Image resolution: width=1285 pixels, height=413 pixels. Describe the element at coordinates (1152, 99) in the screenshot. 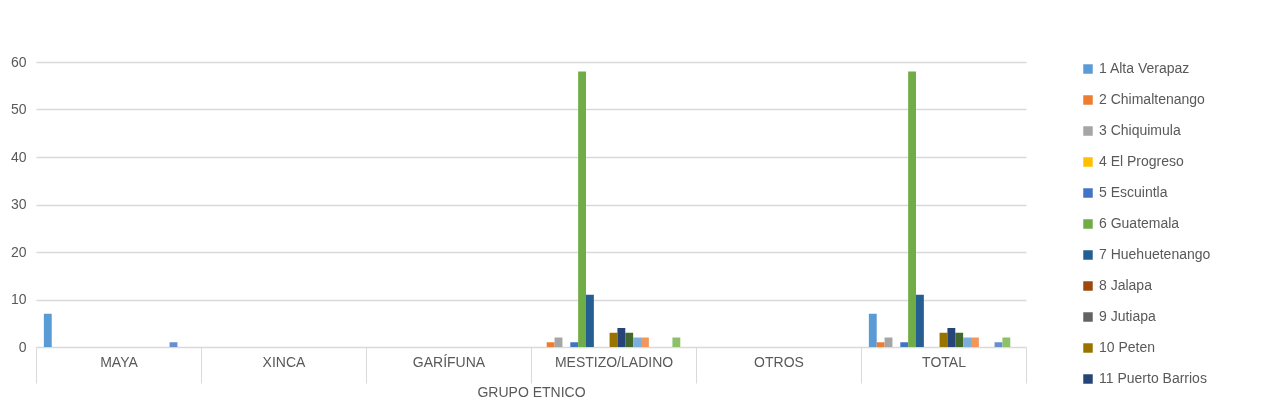

I see `legend-label: 2 Chimaltenango` at that location.